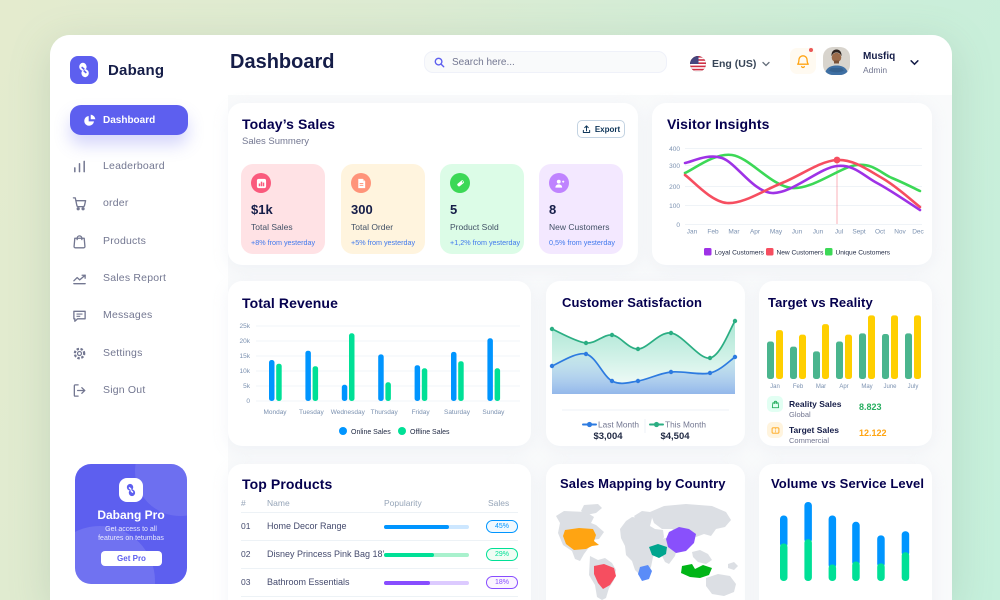  What do you see at coordinates (348, 412) in the screenshot?
I see `svg-text: Wednesday` at bounding box center [348, 412].